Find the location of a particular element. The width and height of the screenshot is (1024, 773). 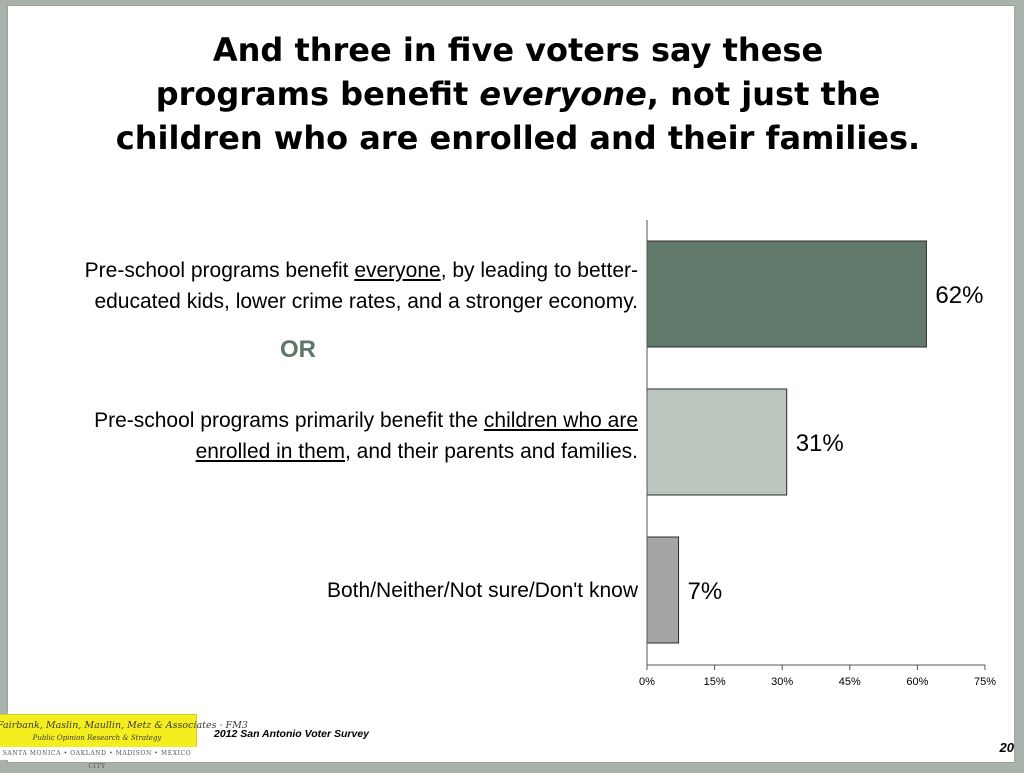

category-label-underline: everyone is located at coordinates (397, 270).